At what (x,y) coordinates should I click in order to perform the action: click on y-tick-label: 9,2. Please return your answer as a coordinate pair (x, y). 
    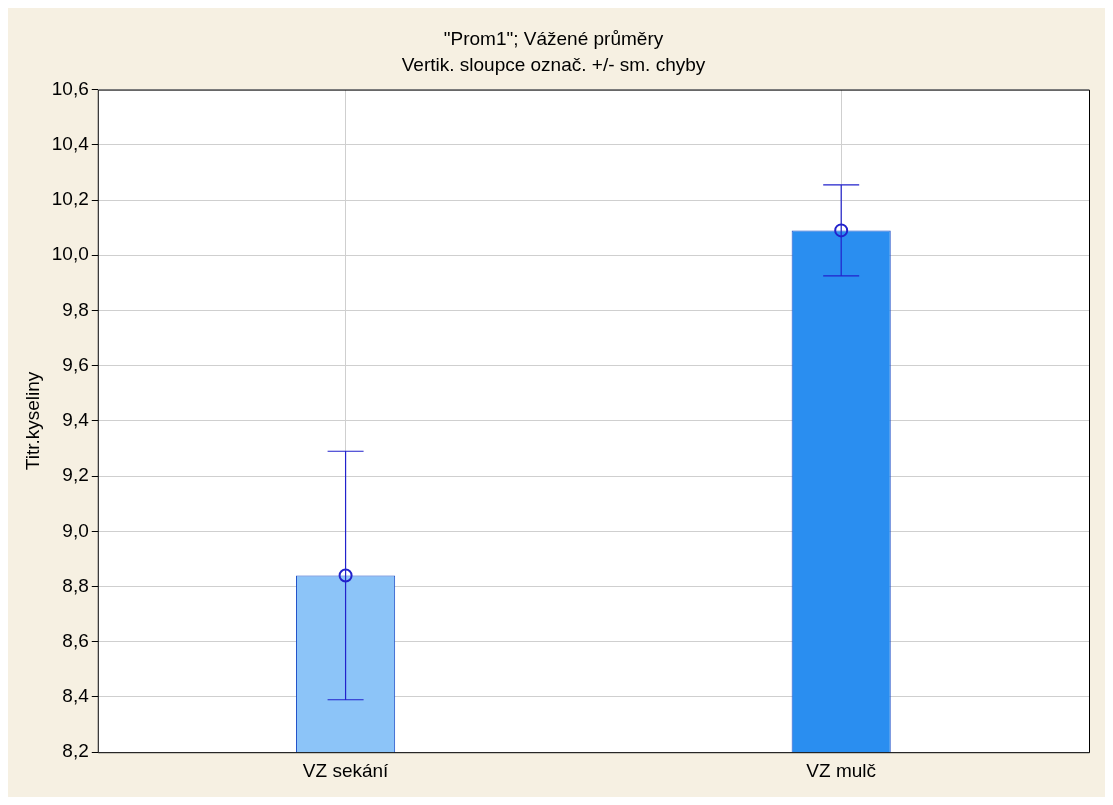
    Looking at the image, I should click on (75, 475).